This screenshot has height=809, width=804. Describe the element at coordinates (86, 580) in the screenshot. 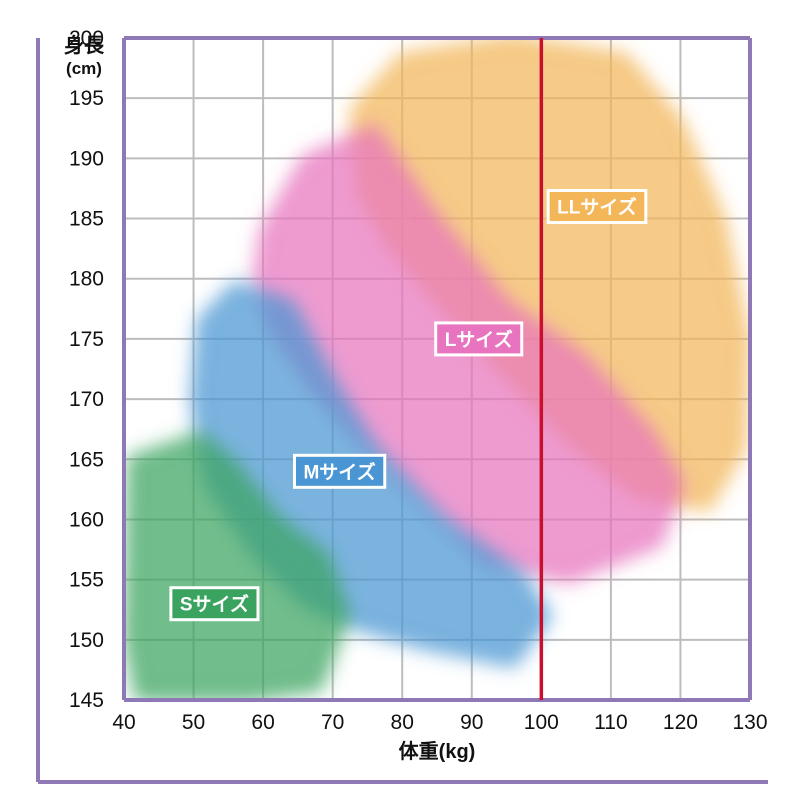

I see `y-tick-label: 155` at that location.